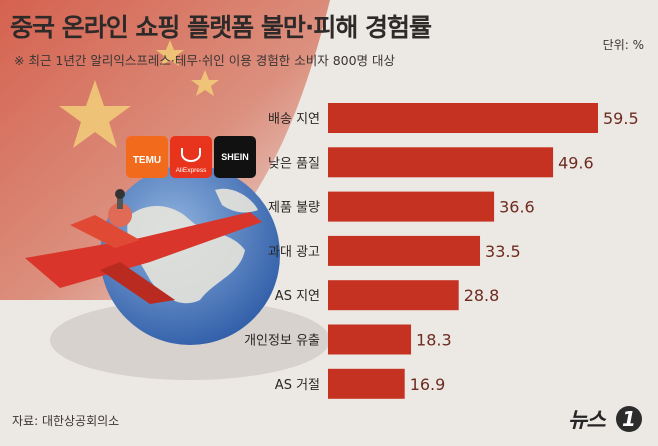 The height and width of the screenshot is (446, 658). Describe the element at coordinates (294, 252) in the screenshot. I see `category-label: 과대 광고` at that location.